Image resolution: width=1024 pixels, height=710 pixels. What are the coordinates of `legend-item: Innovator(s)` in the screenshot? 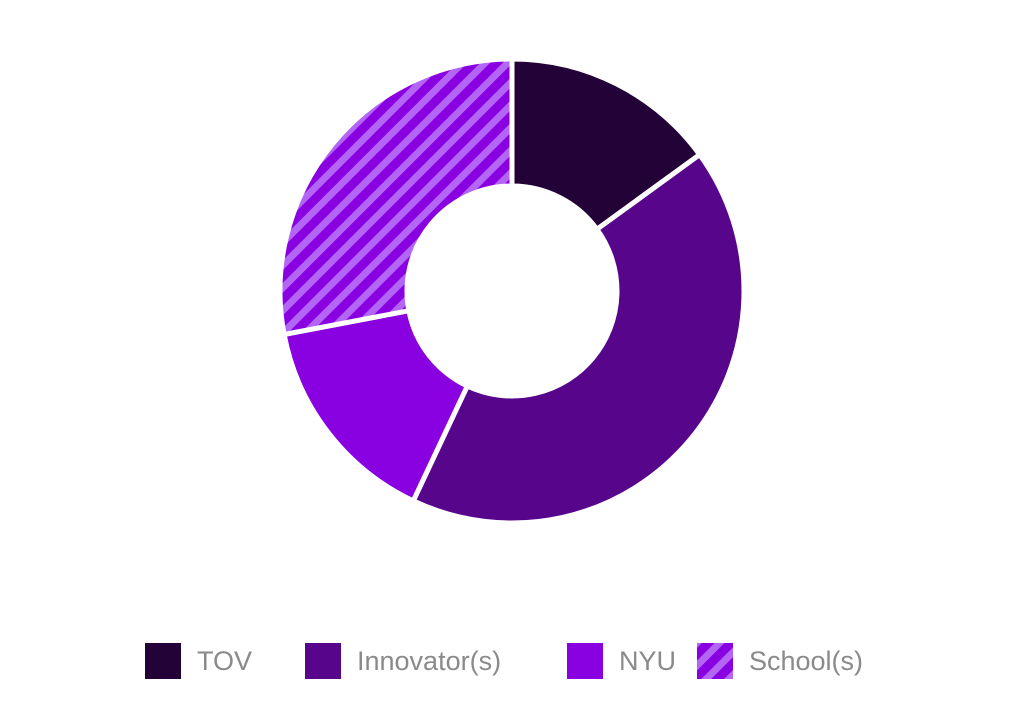 It's located at (403, 661).